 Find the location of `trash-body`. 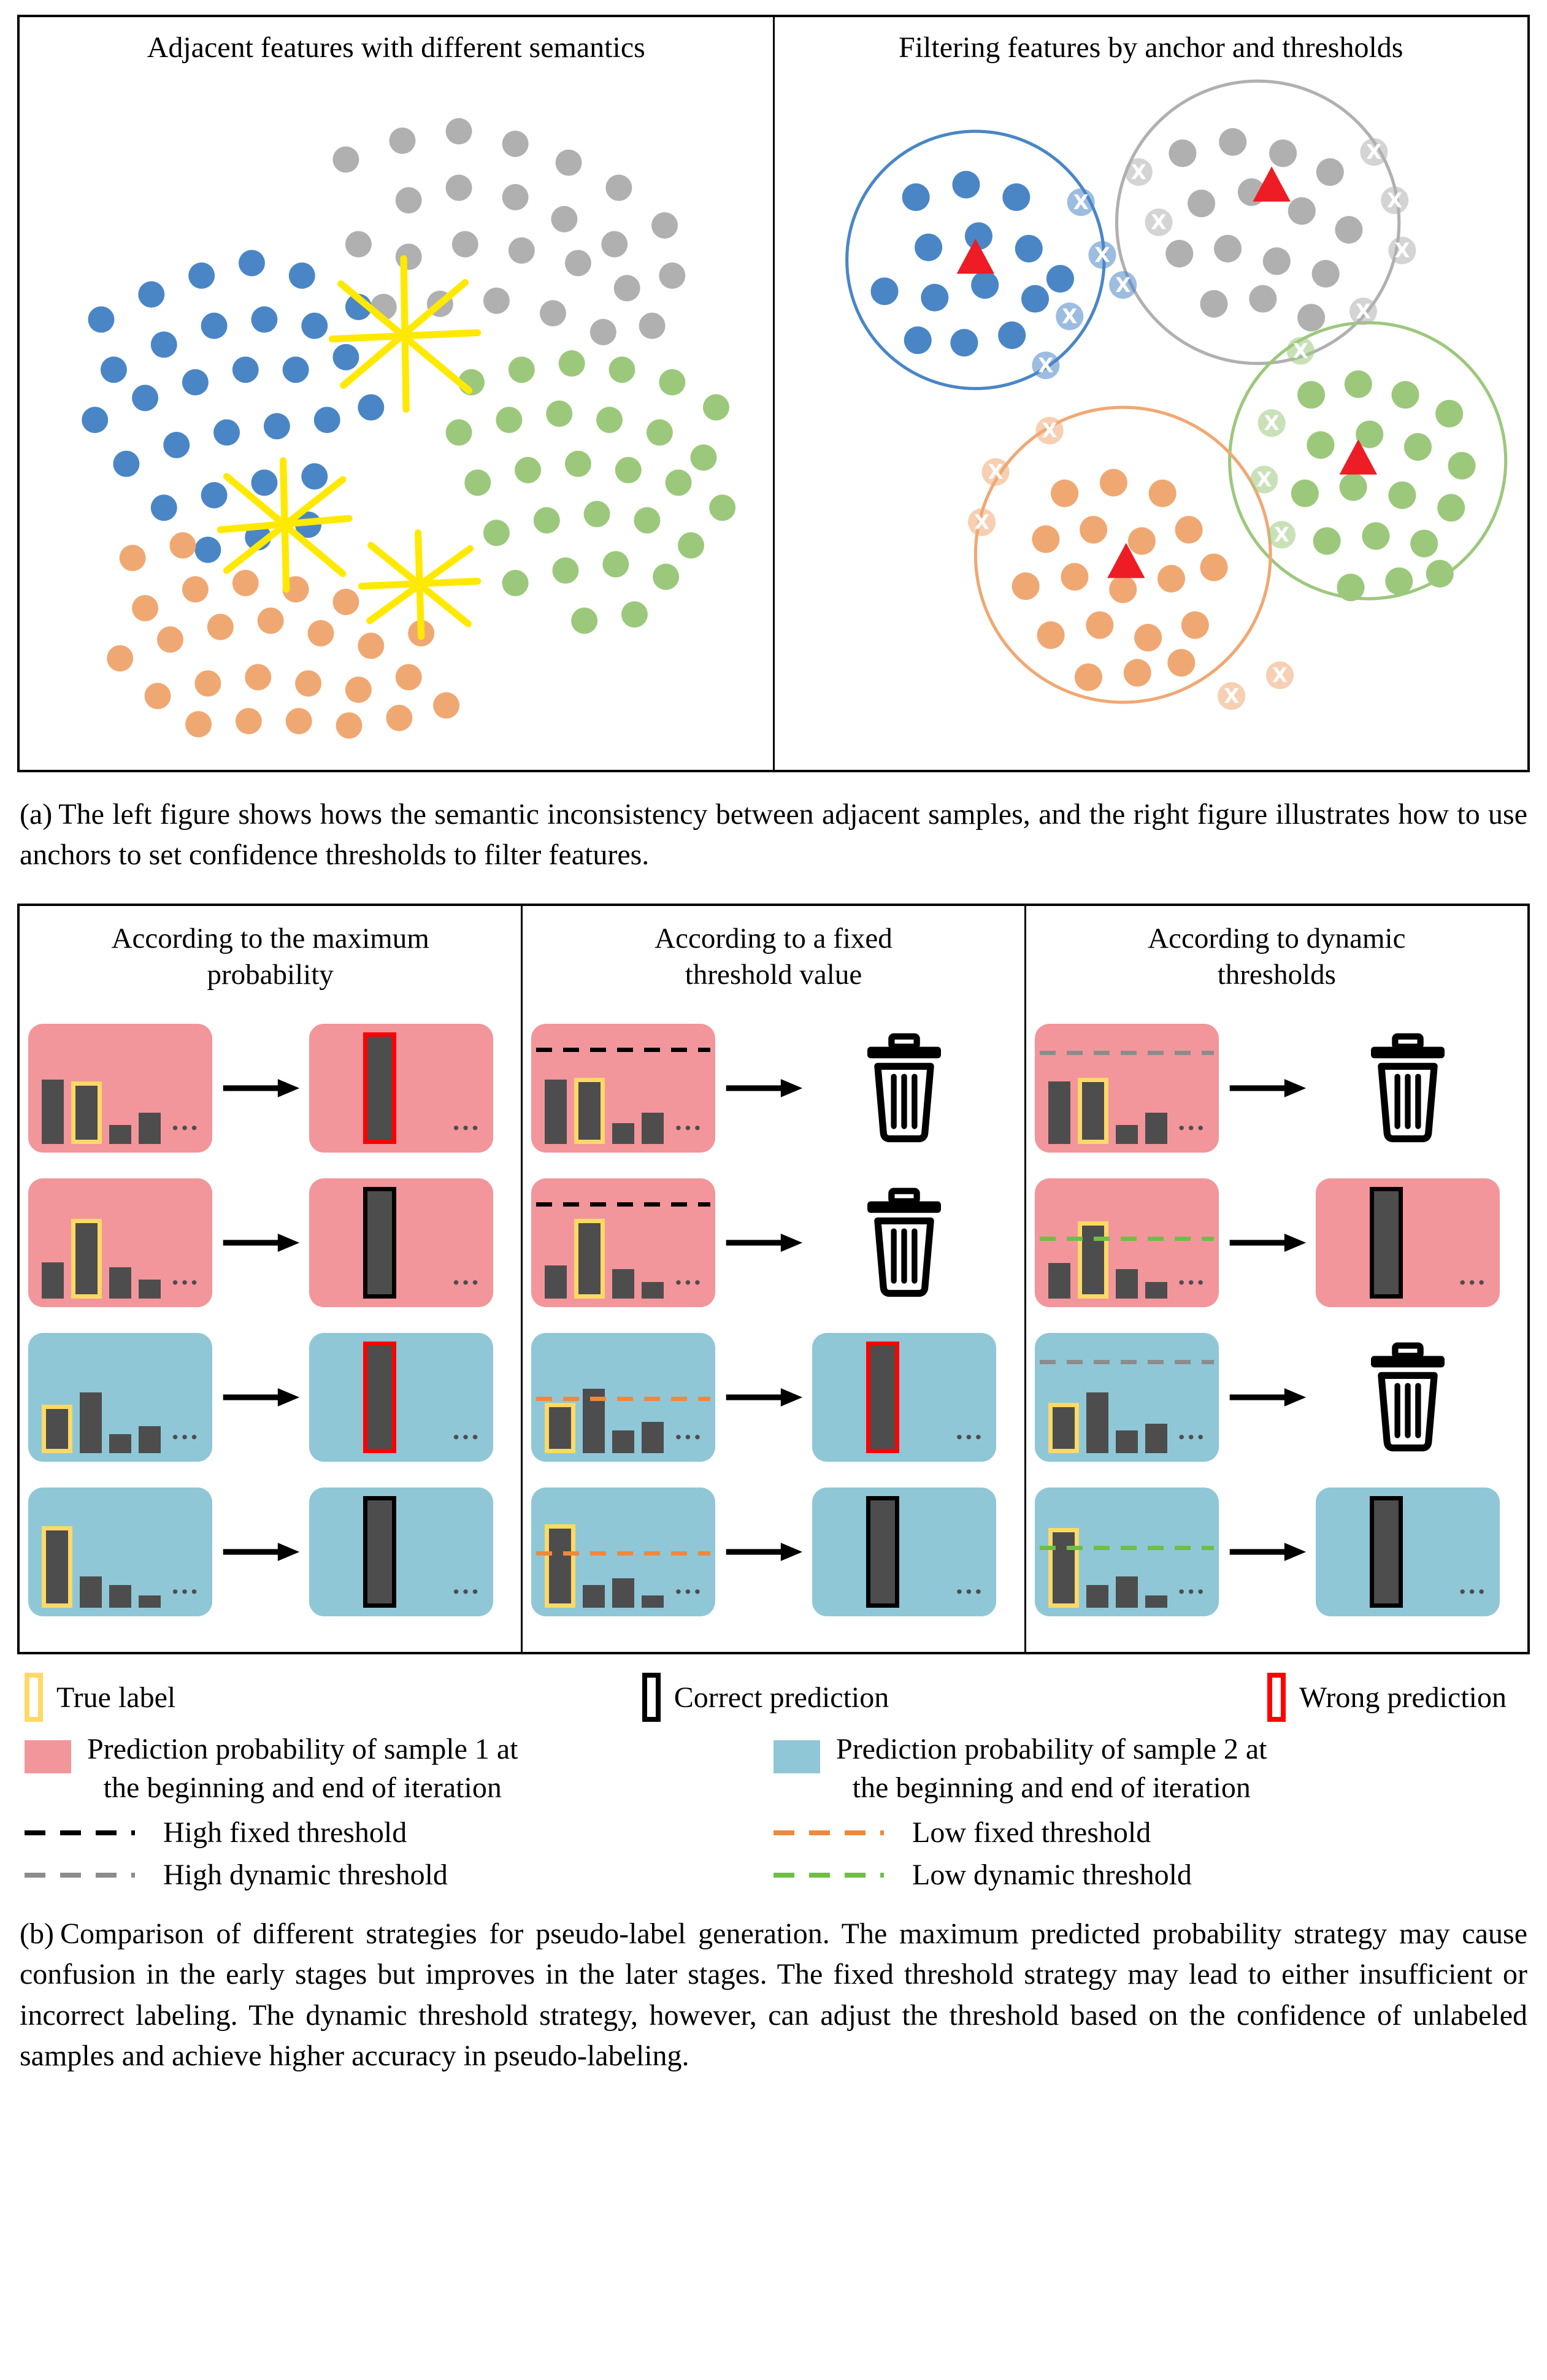

trash-body is located at coordinates (905, 1103).